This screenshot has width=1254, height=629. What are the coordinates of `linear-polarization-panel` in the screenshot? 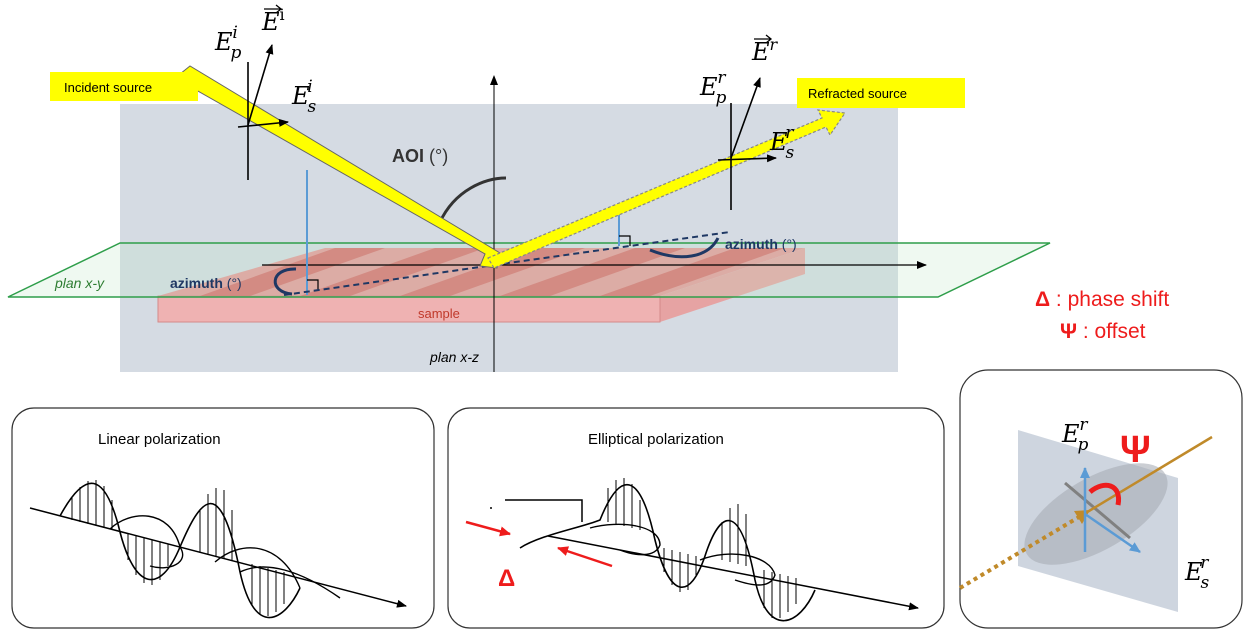 It's located at (223, 518).